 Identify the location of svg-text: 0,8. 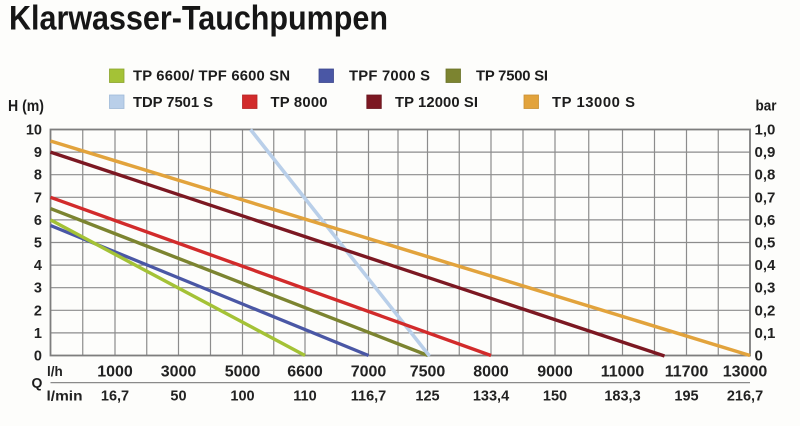
(765, 175).